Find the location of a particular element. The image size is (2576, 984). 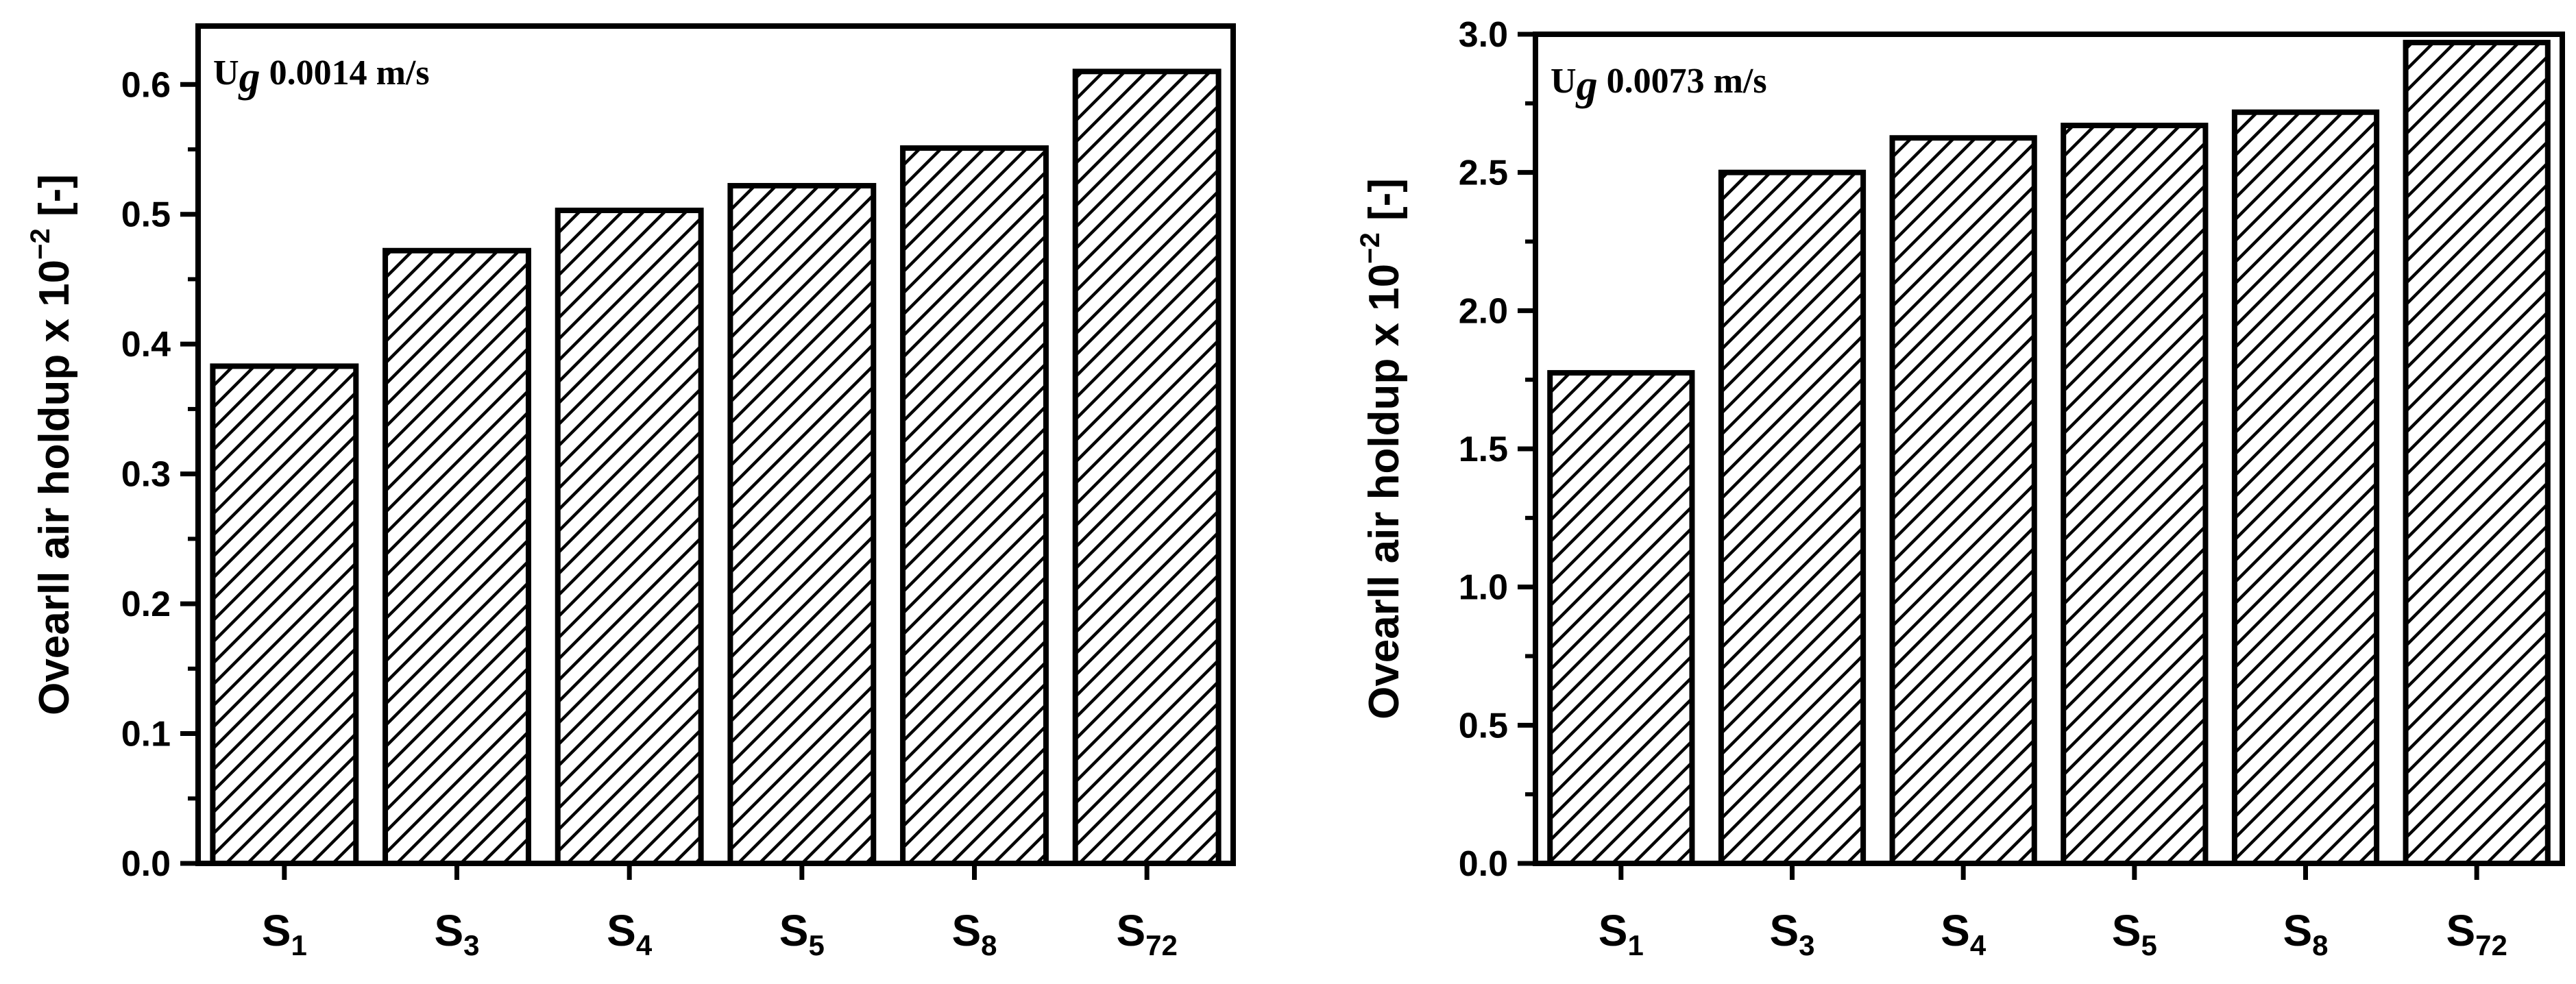

y-tick-label: 1.0 is located at coordinates (1483, 588).